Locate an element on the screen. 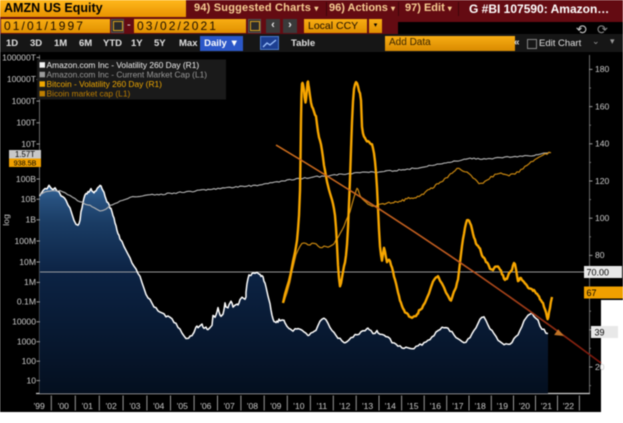 The width and height of the screenshot is (623, 423). svg-text: '19 is located at coordinates (502, 406).